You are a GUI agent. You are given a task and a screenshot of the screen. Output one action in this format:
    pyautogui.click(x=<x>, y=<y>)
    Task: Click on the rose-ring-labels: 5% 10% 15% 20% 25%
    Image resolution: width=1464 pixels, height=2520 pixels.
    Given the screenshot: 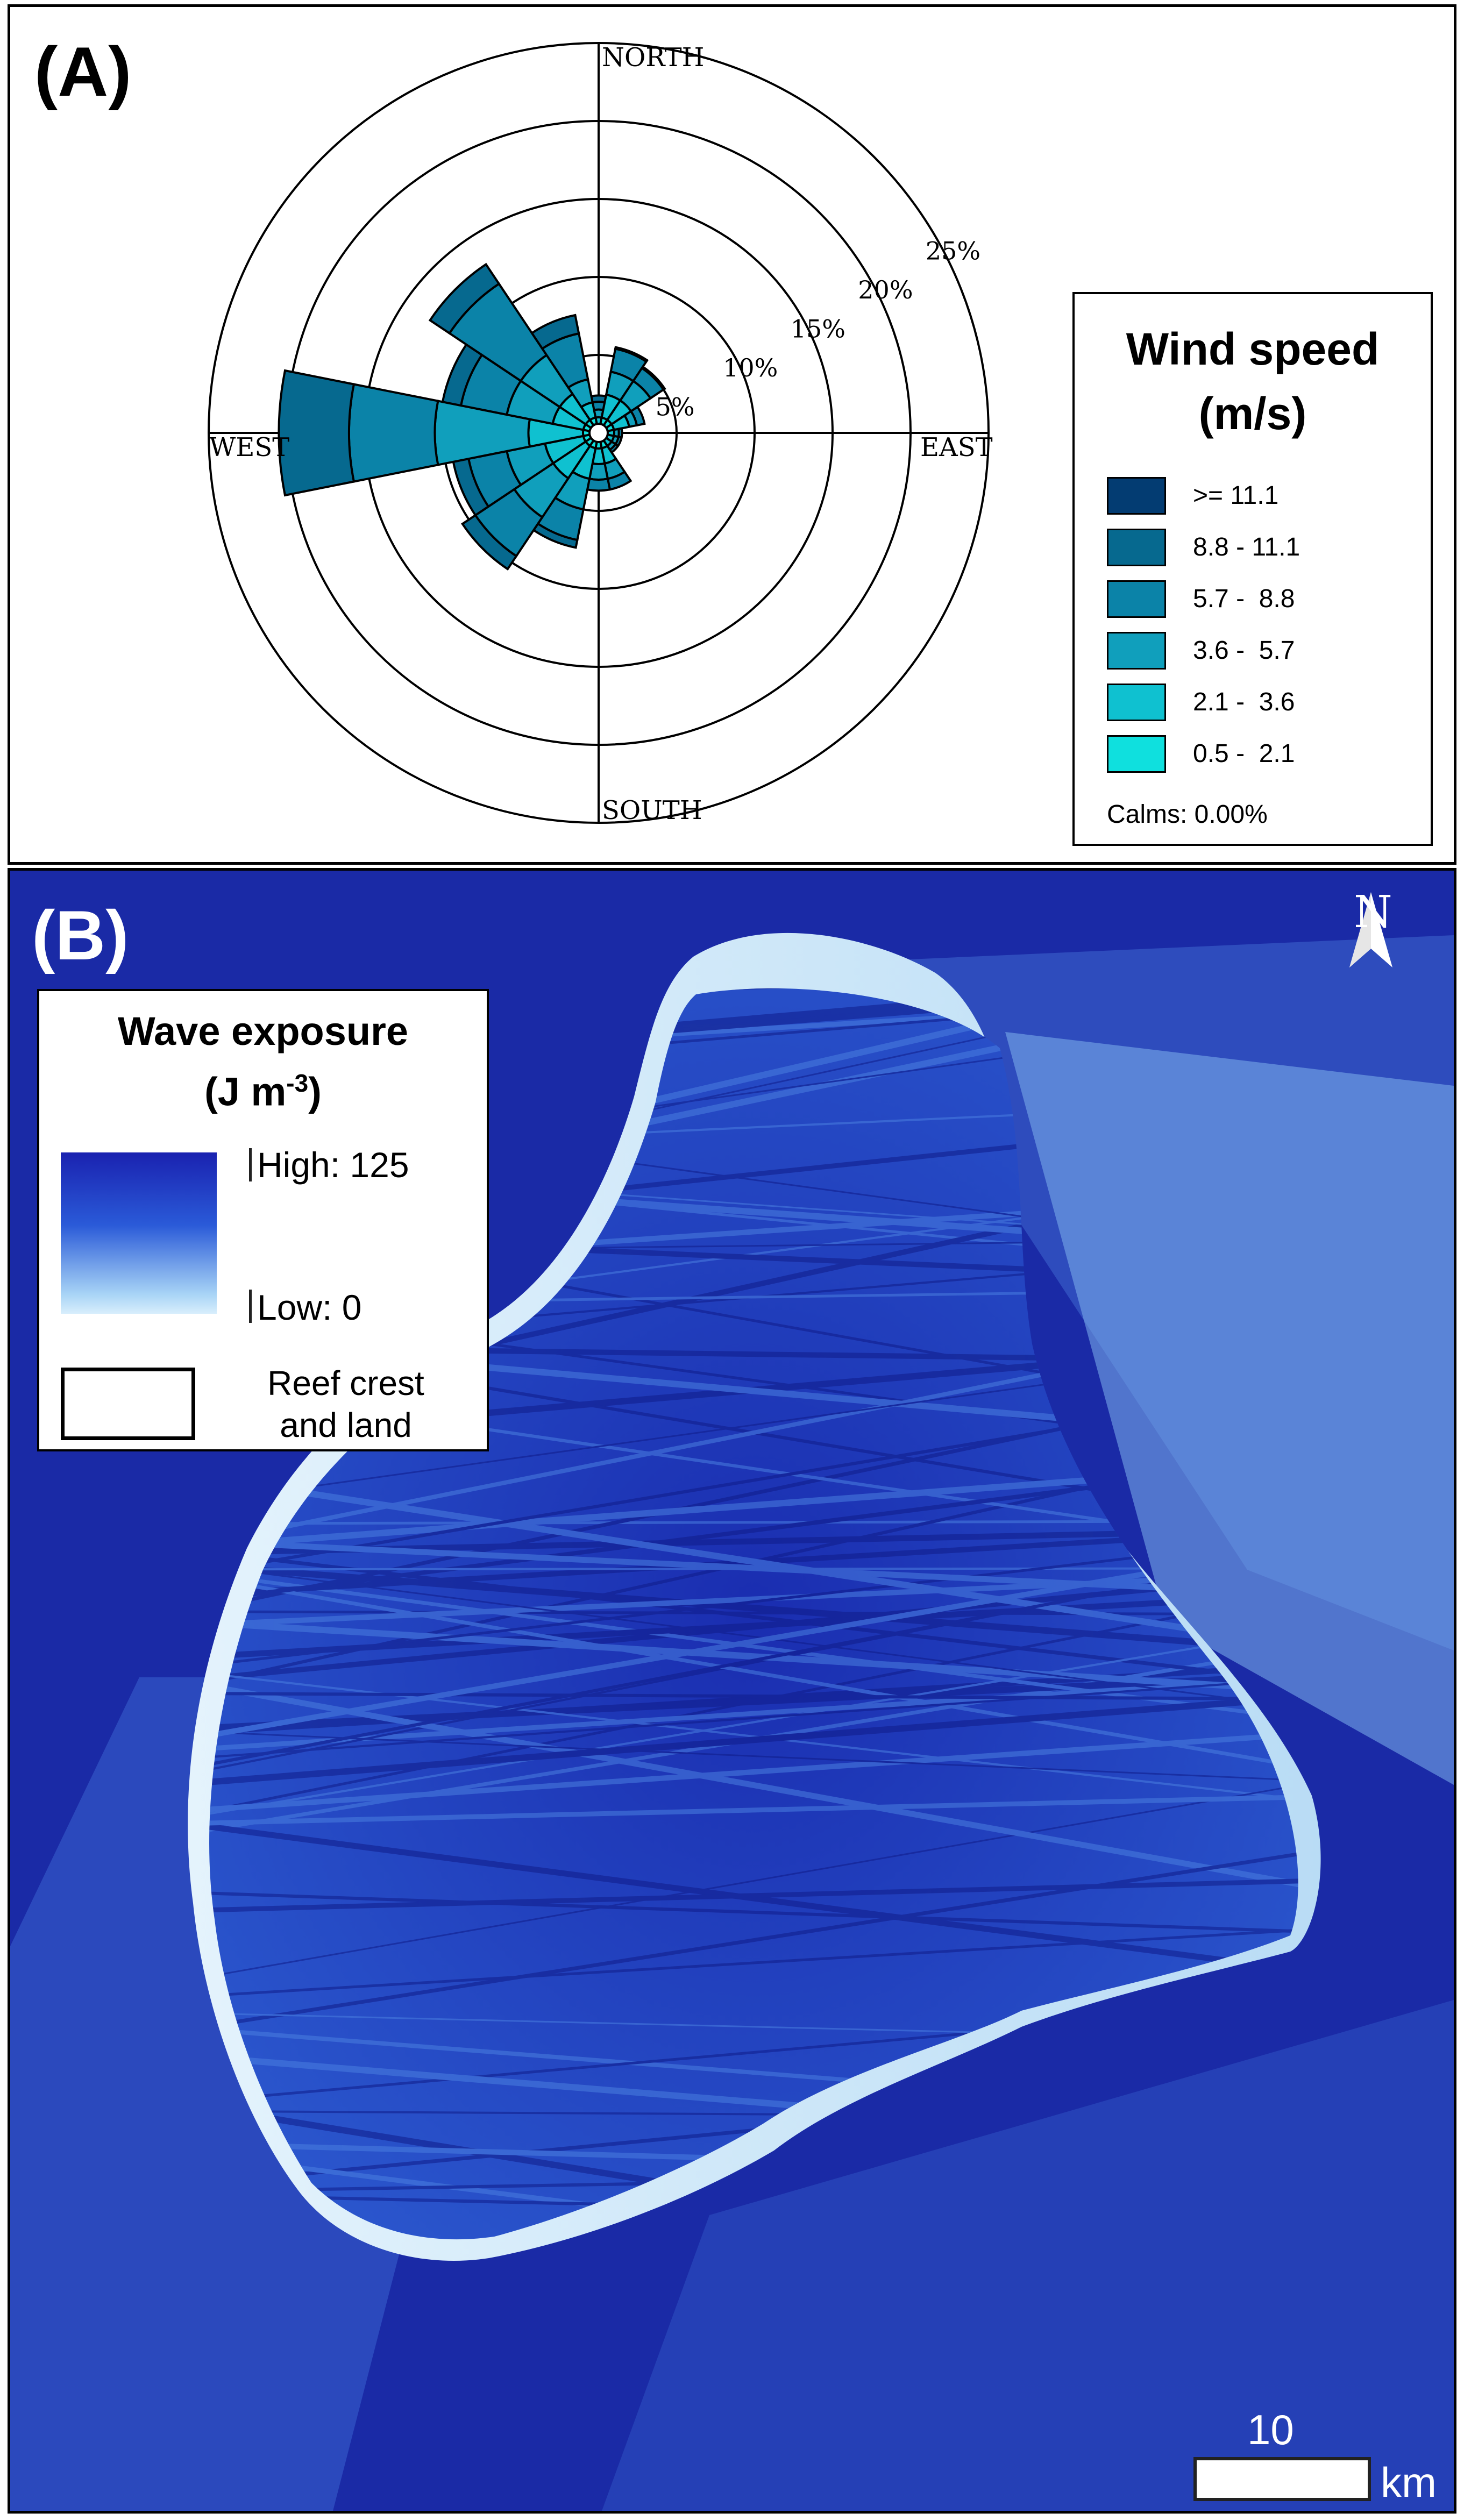 What is the action you would take?
    pyautogui.click(x=818, y=329)
    